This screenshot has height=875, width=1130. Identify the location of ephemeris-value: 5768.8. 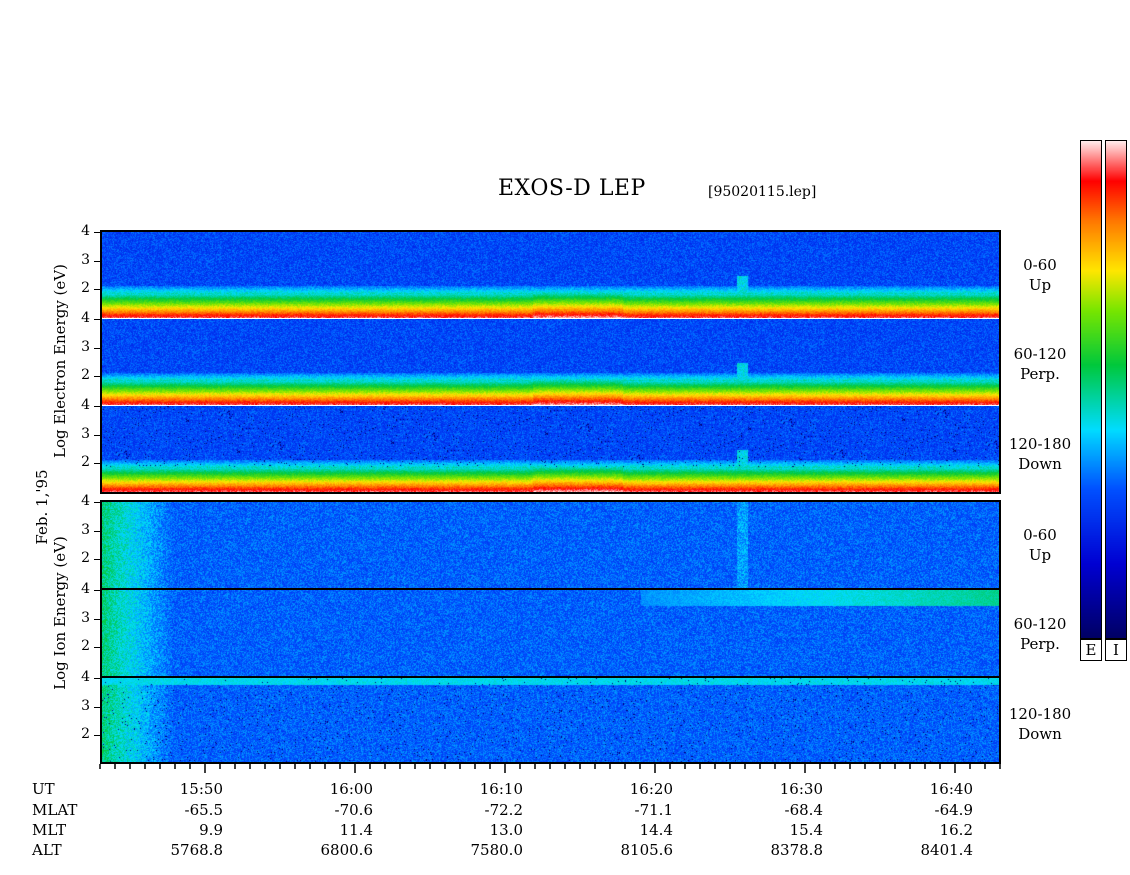
(197, 850).